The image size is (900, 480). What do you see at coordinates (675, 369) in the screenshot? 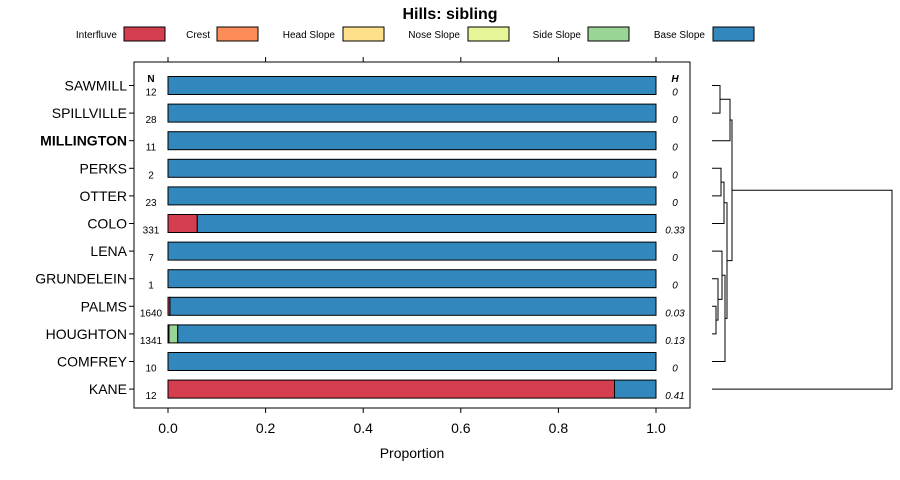
I see `h-value-comfrey: 0` at bounding box center [675, 369].